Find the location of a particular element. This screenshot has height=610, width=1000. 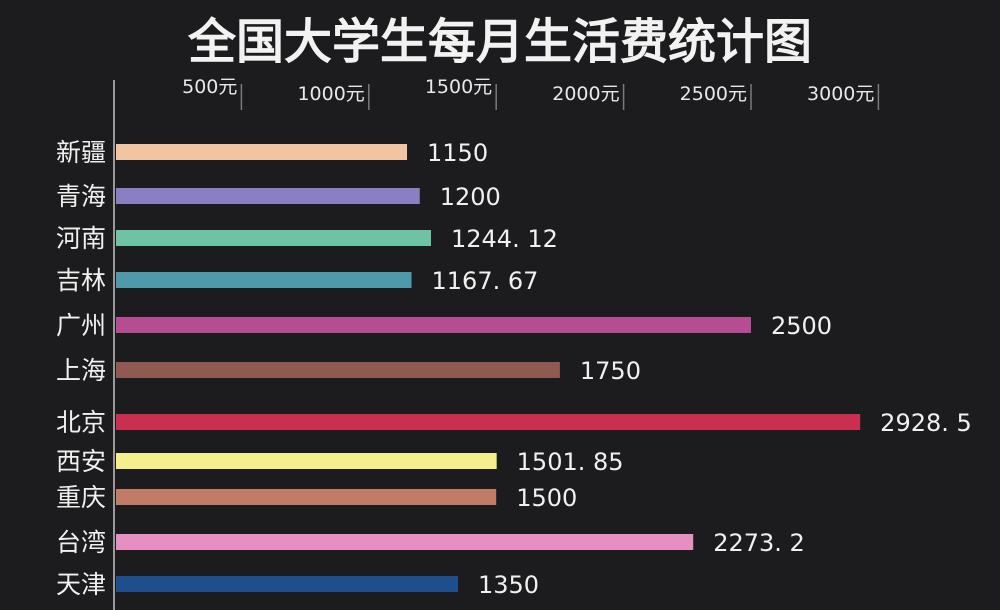

category-label: 新疆 is located at coordinates (81, 152).